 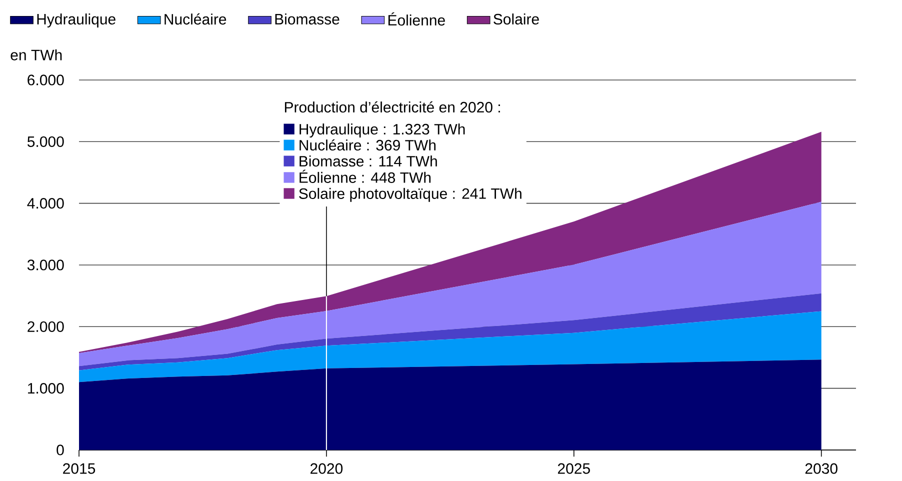 I want to click on annotation: Hydraulique : 1.323 TWh, so click(x=382, y=131).